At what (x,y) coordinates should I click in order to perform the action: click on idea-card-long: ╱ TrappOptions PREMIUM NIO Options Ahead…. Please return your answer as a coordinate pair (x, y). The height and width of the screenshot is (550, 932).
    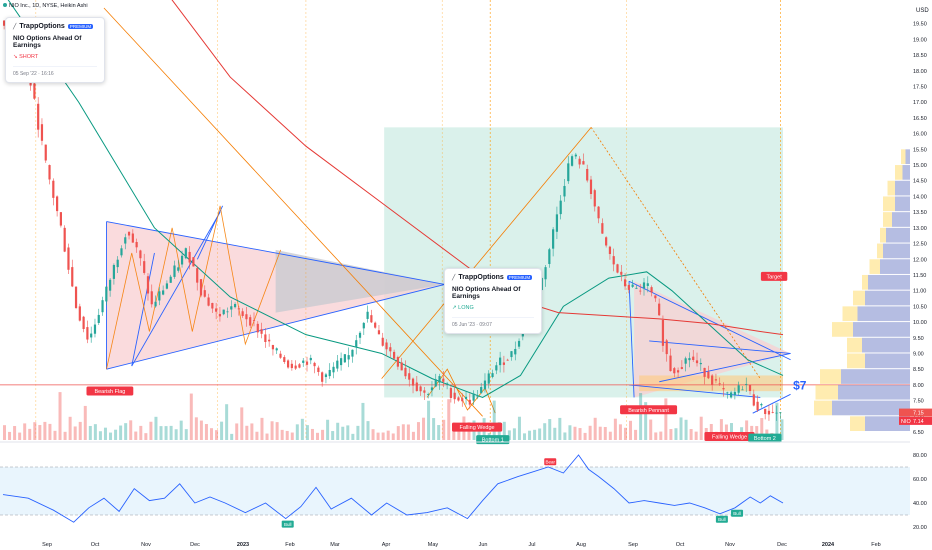
    Looking at the image, I should click on (493, 301).